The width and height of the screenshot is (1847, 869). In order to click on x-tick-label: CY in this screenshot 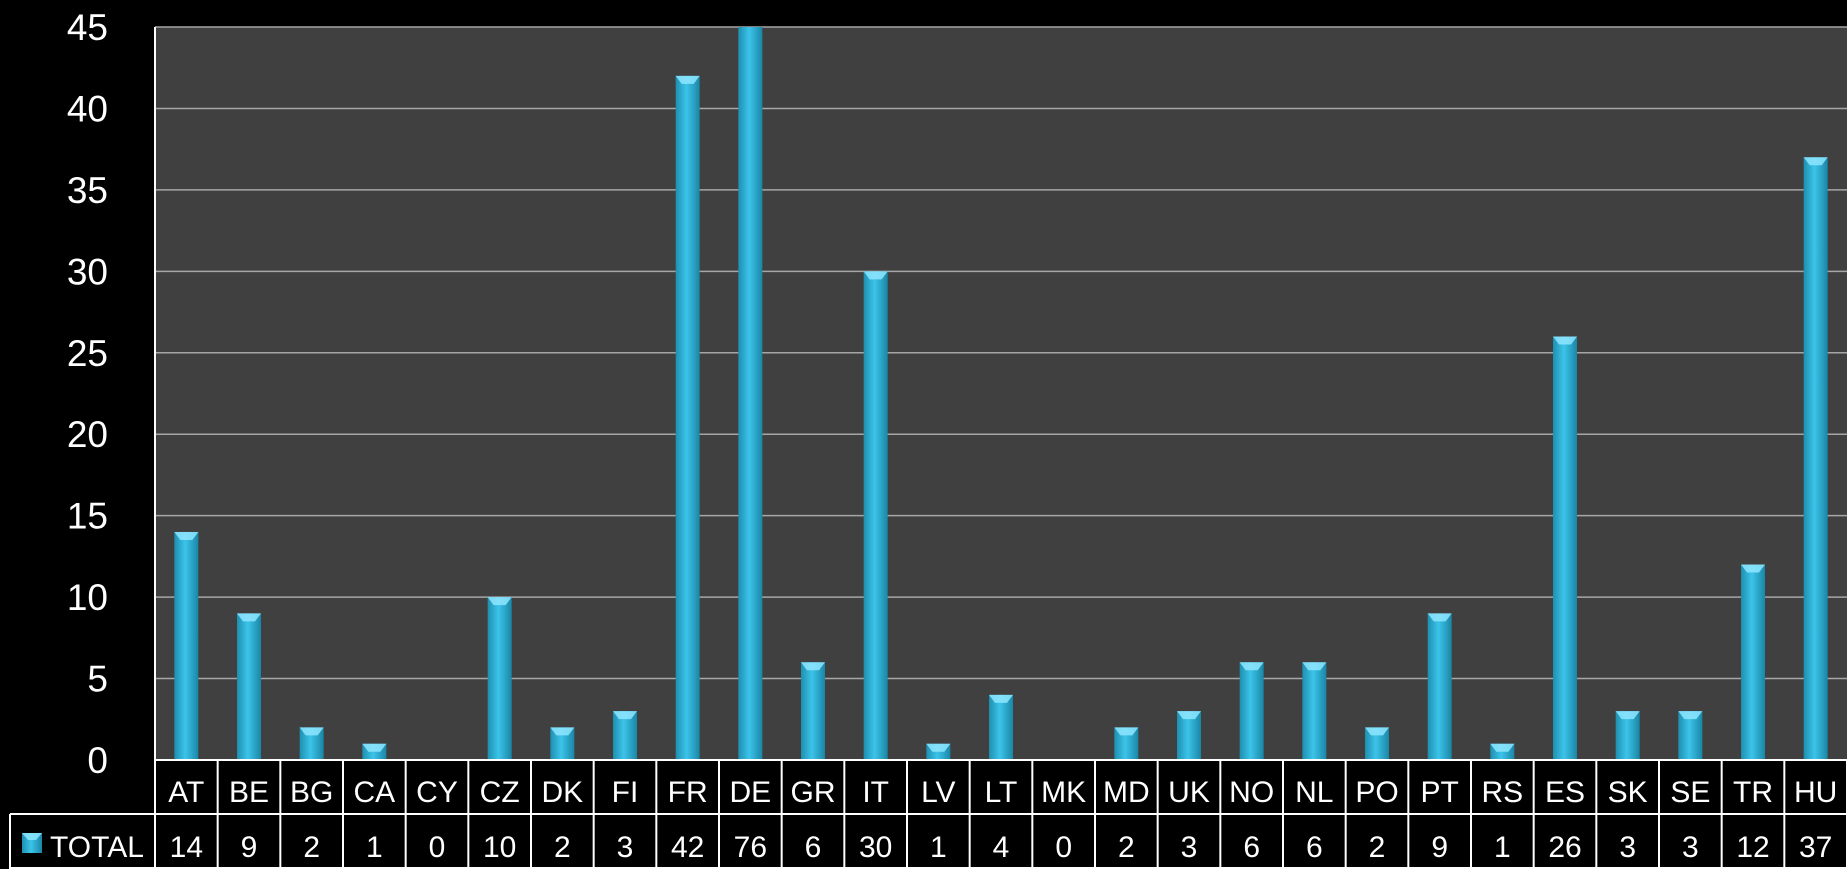, I will do `click(437, 792)`.